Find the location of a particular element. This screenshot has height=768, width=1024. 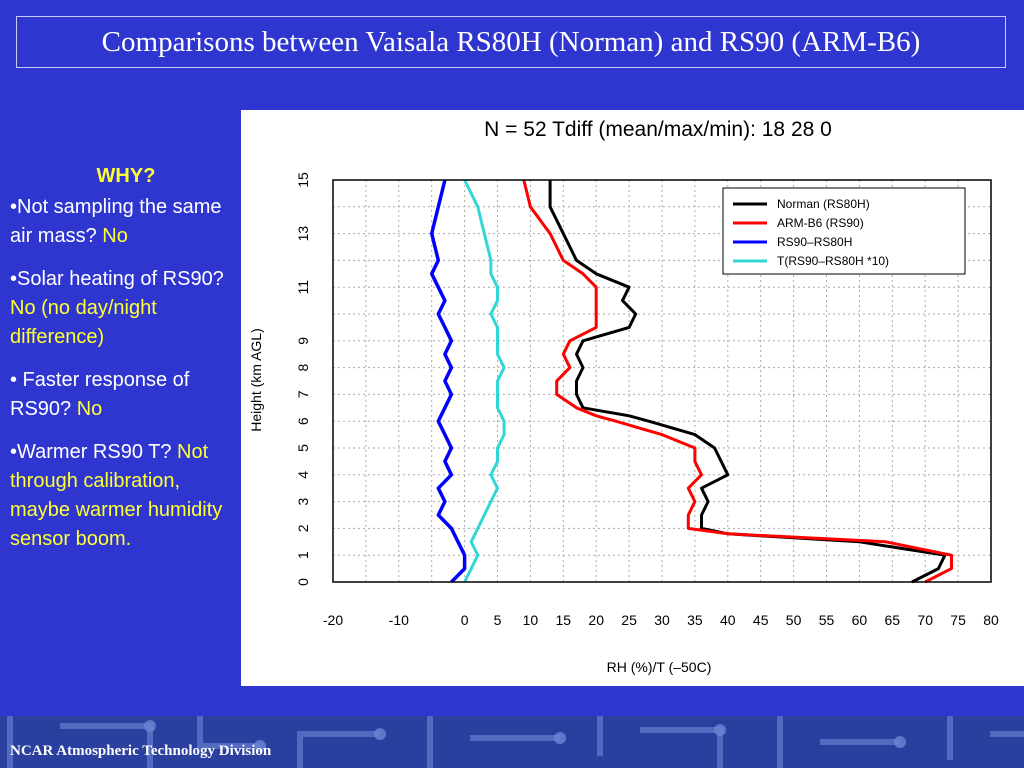

x-tick-label: 50 is located at coordinates (794, 620).